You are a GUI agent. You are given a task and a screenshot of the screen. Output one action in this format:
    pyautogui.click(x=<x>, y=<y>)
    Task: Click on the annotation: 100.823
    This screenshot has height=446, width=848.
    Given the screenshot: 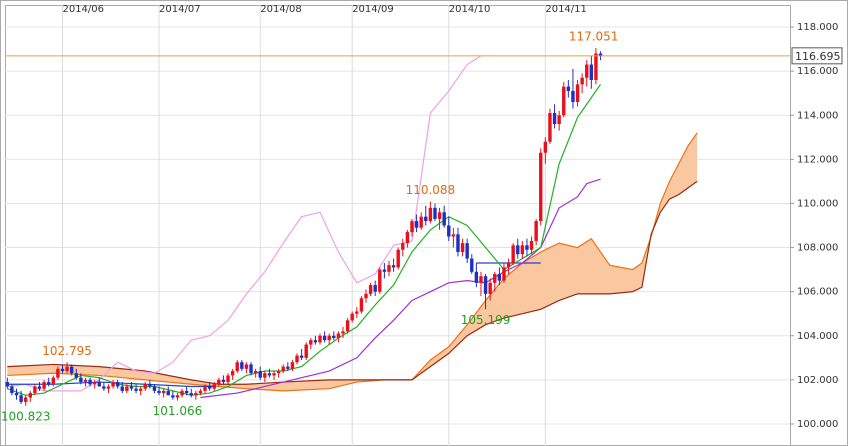 What is the action you would take?
    pyautogui.click(x=26, y=416)
    